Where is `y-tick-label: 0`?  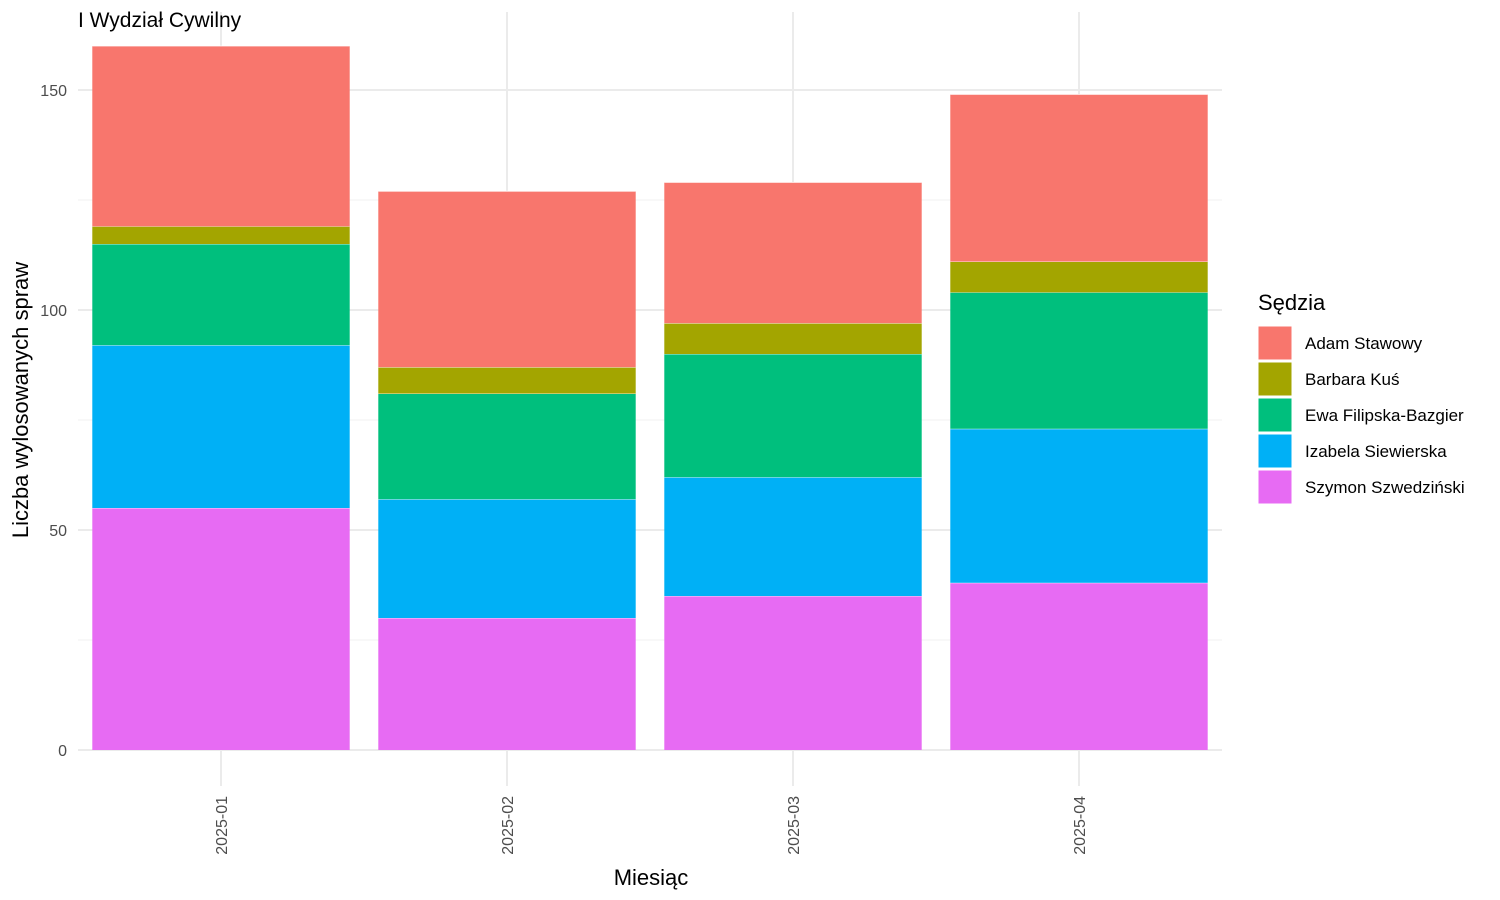 y-tick-label: 0 is located at coordinates (62, 751).